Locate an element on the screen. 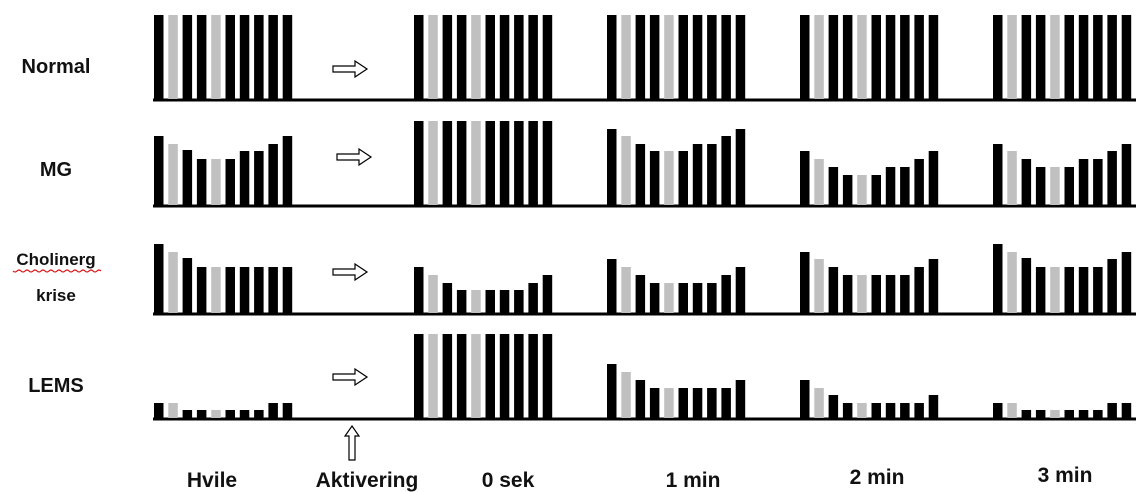 The height and width of the screenshot is (492, 1136). bar-group-lems-1-min is located at coordinates (676, 391).